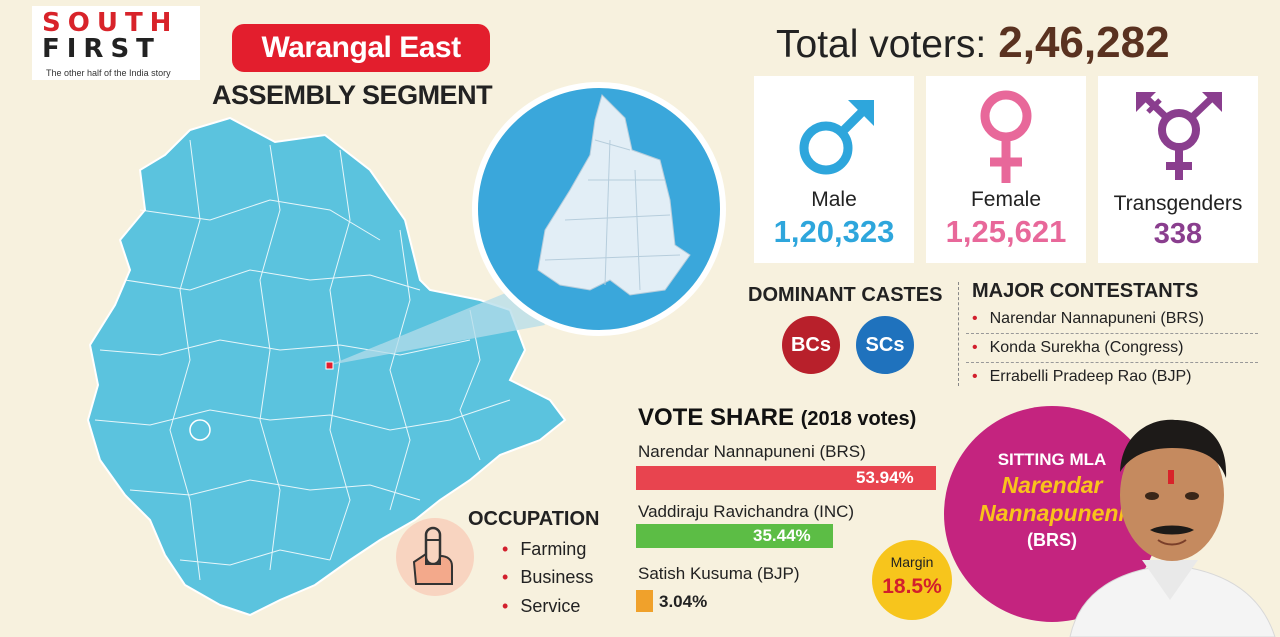 The width and height of the screenshot is (1280, 637). Describe the element at coordinates (1052, 540) in the screenshot. I see `mla-party: (BRS)` at that location.